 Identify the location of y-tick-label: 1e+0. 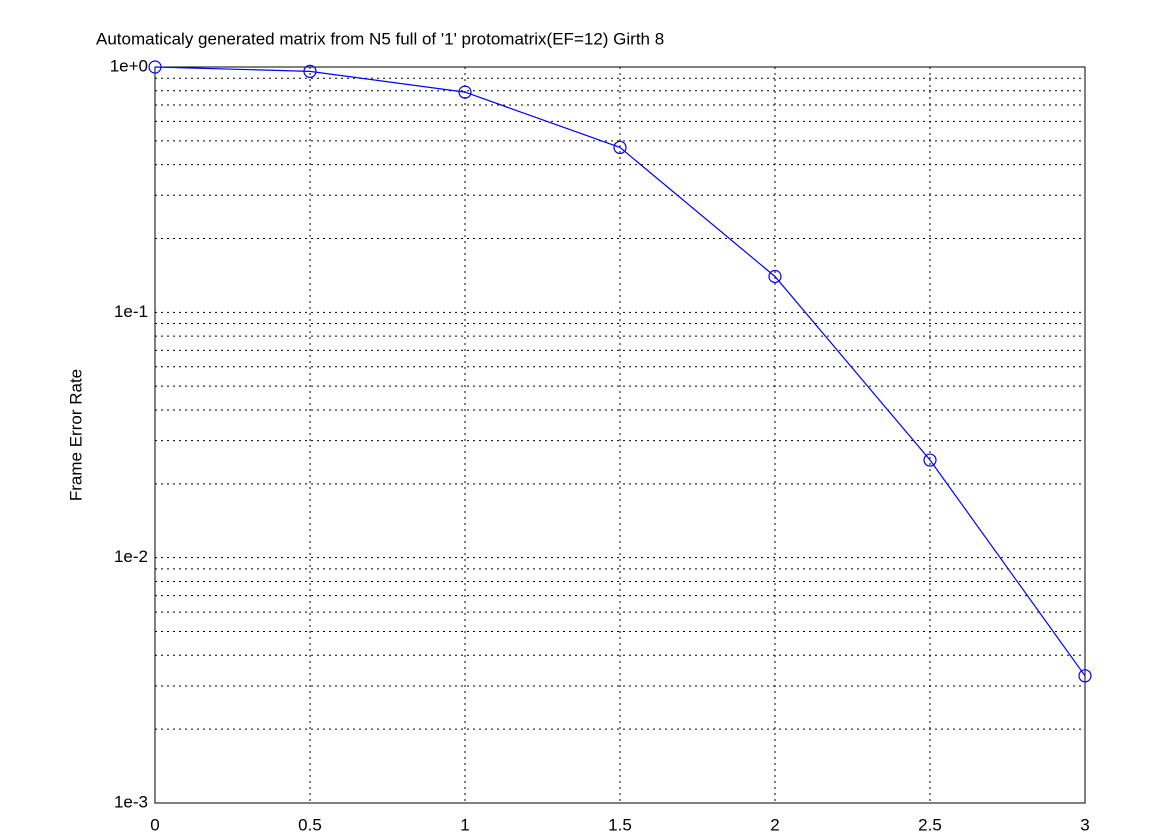
(129, 65).